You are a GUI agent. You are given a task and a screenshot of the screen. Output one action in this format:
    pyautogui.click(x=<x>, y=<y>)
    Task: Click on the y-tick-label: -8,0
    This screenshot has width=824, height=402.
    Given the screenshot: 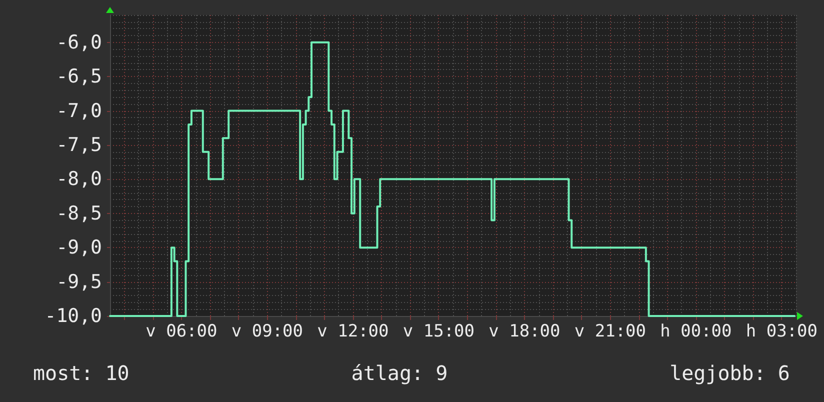 What is the action you would take?
    pyautogui.click(x=79, y=179)
    